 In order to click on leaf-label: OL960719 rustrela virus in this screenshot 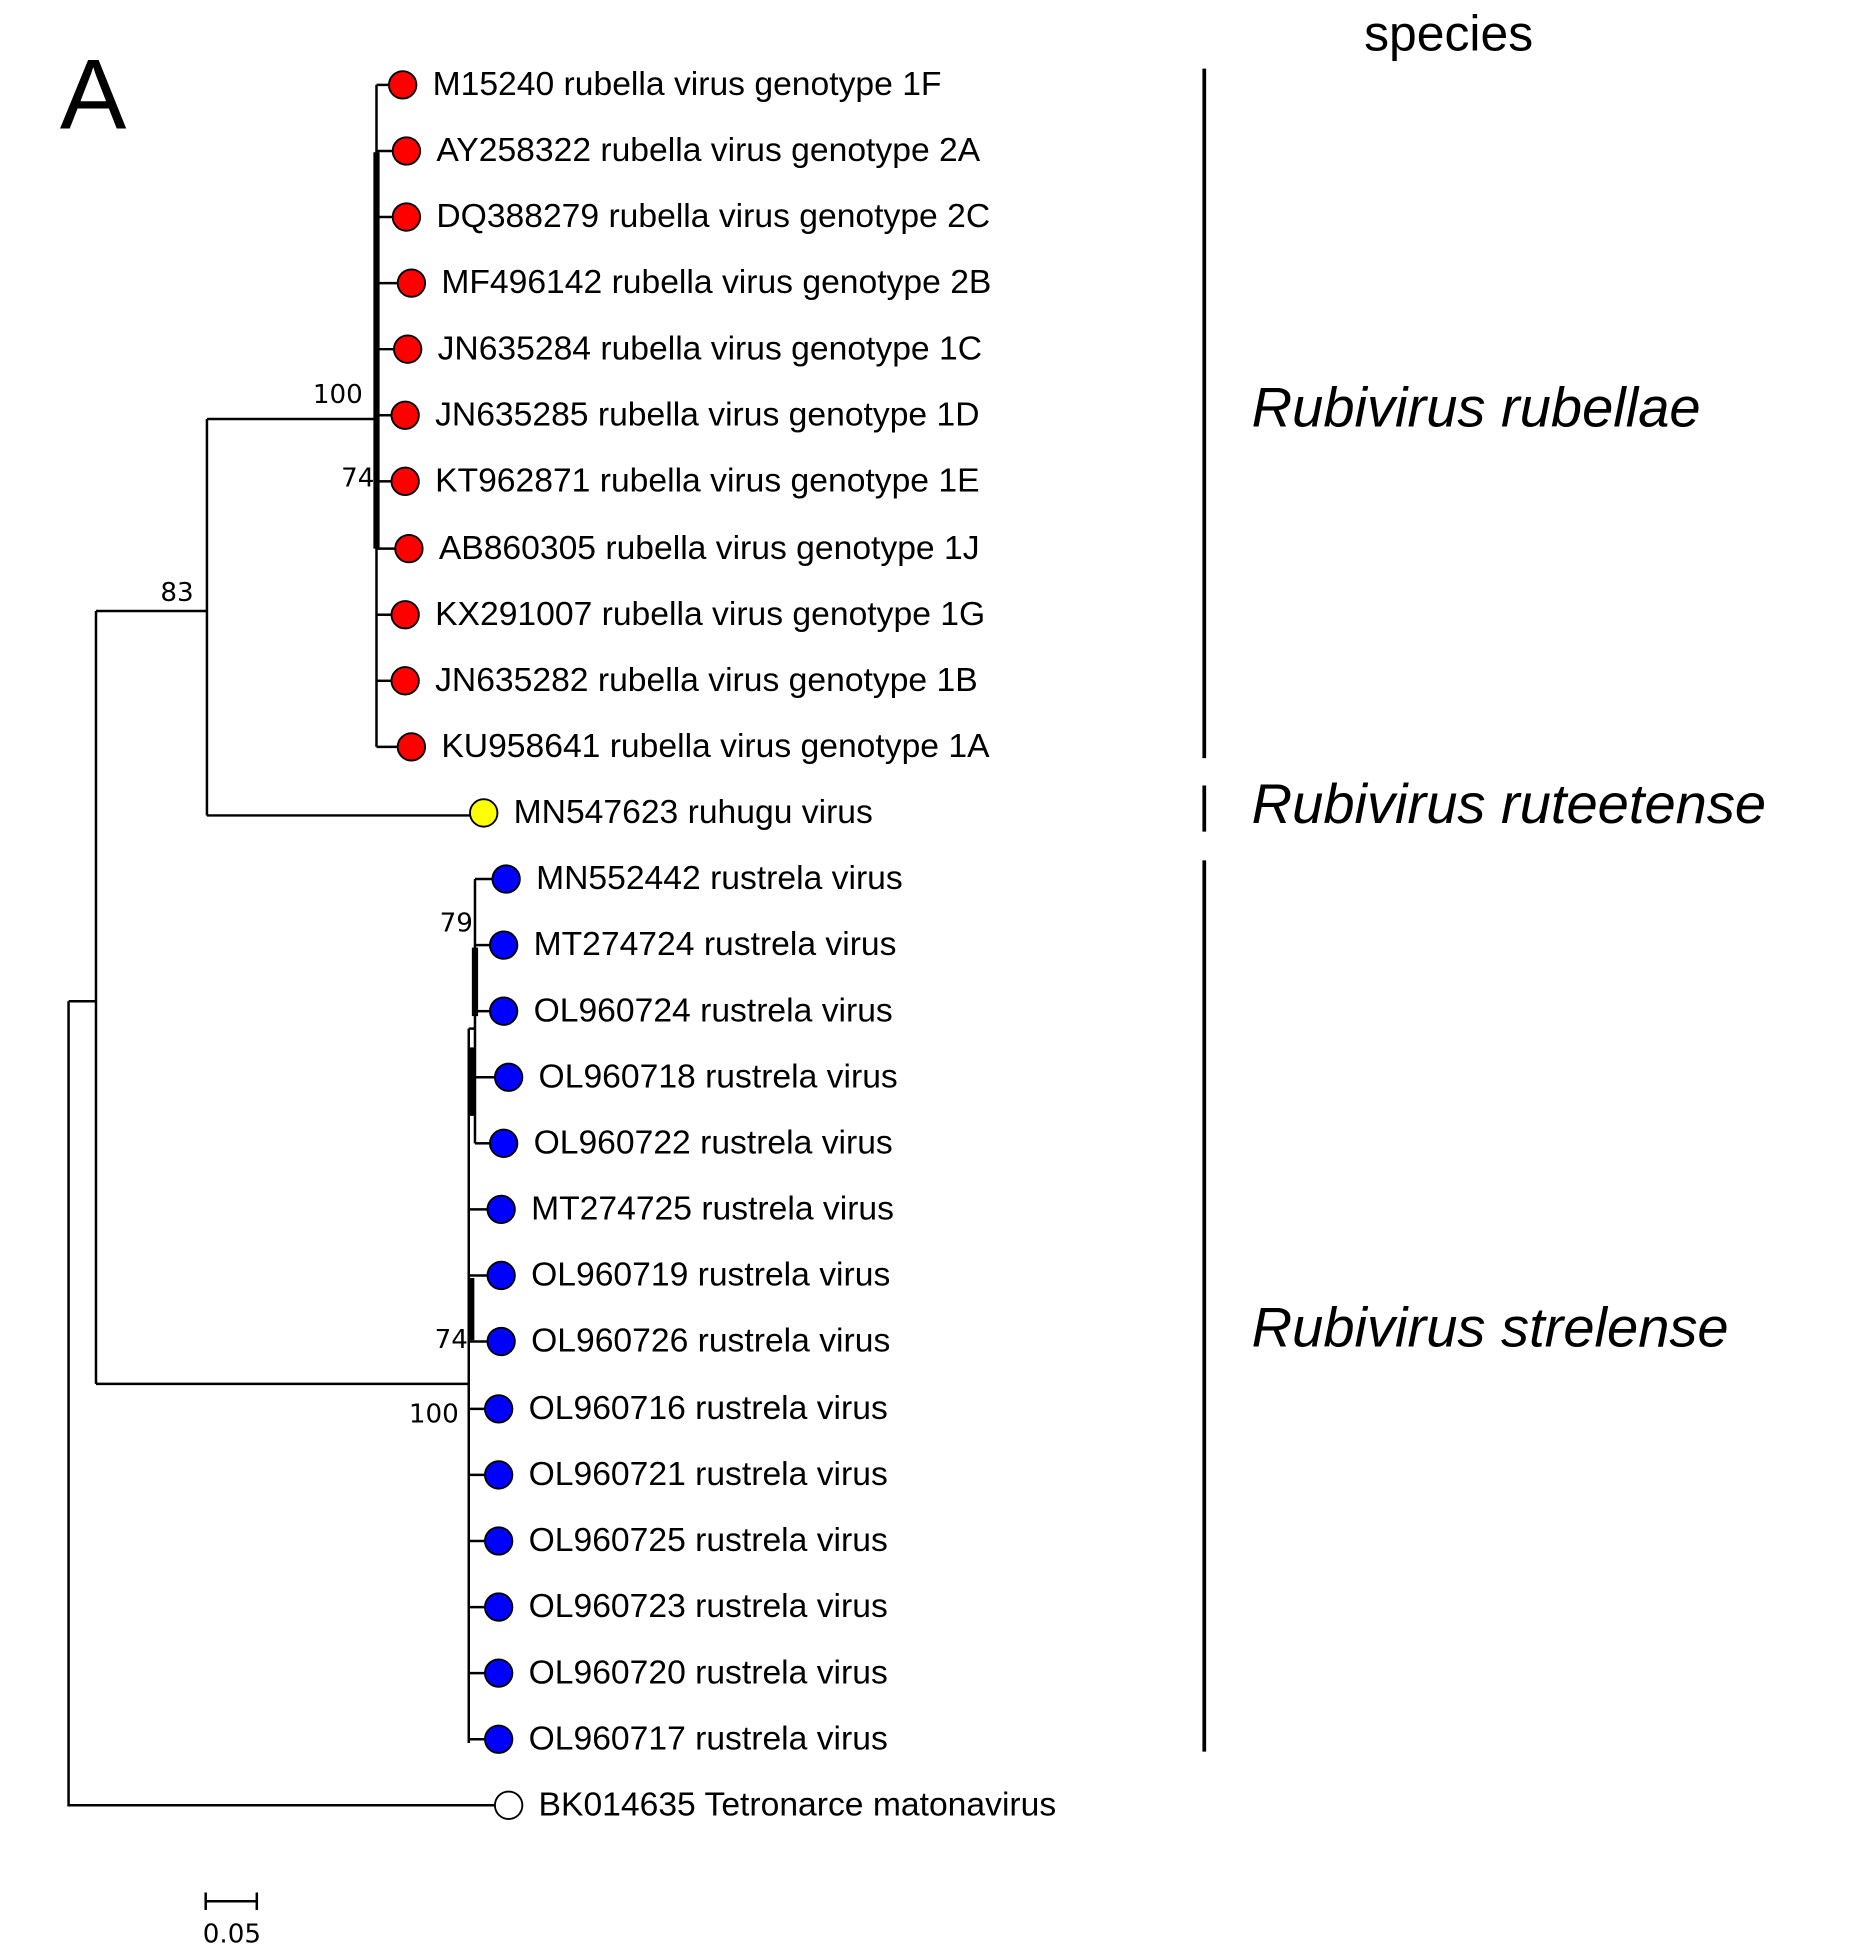, I will do `click(710, 1275)`.